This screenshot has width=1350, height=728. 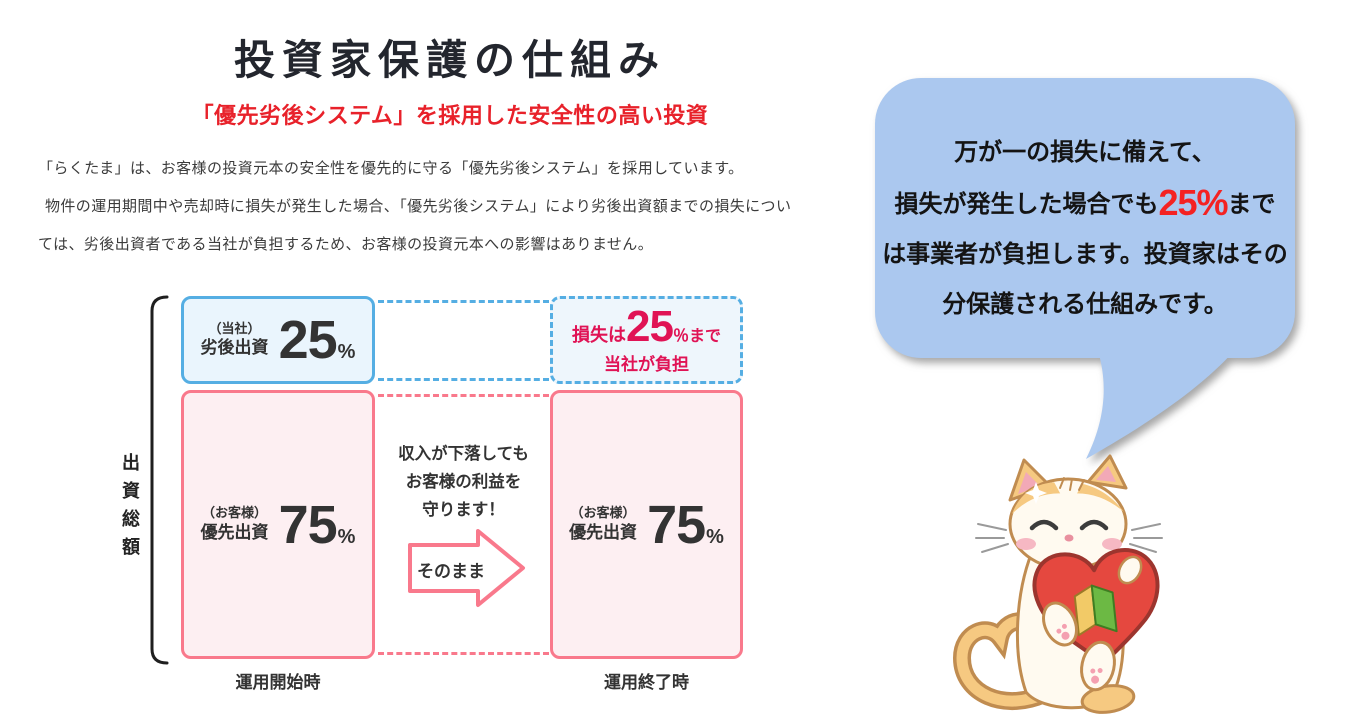 I want to click on callout-line-4: 分保護される仕組みです。, so click(x=1085, y=304).